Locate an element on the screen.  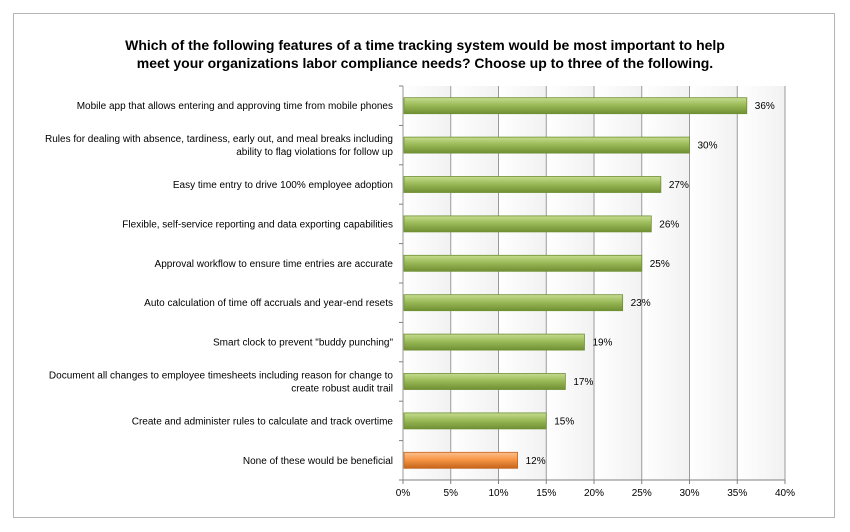
data-label: 30% is located at coordinates (708, 146).